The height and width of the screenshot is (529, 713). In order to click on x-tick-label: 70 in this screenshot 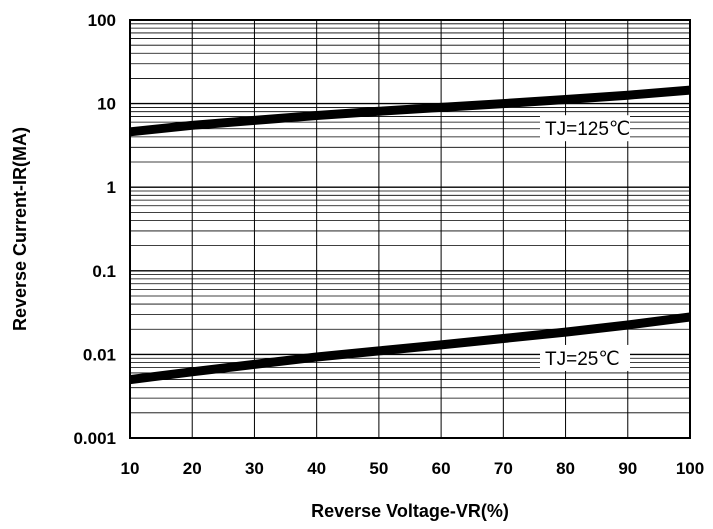, I will do `click(503, 468)`.